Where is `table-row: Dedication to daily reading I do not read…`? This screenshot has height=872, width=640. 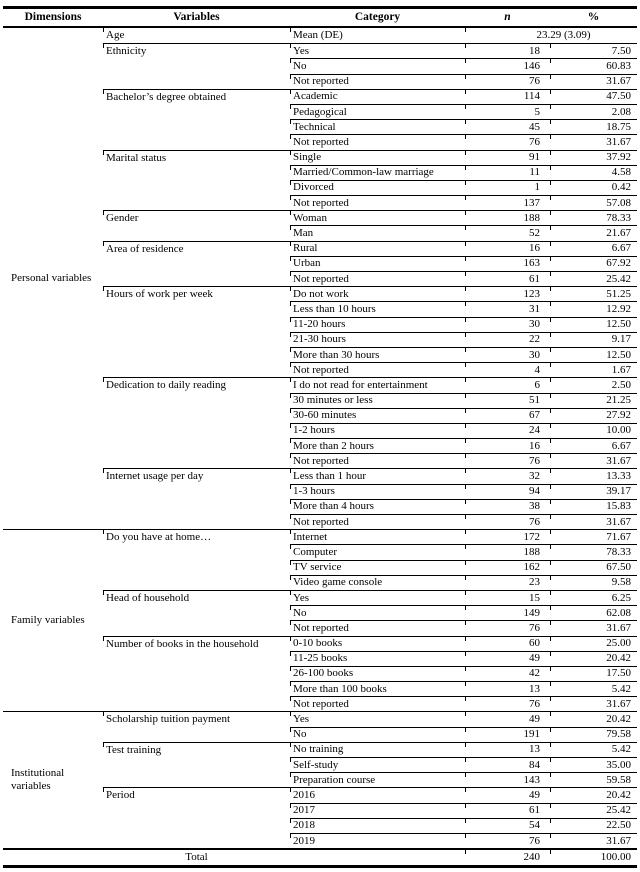 table-row: Dedication to daily reading I do not read… is located at coordinates (320, 423).